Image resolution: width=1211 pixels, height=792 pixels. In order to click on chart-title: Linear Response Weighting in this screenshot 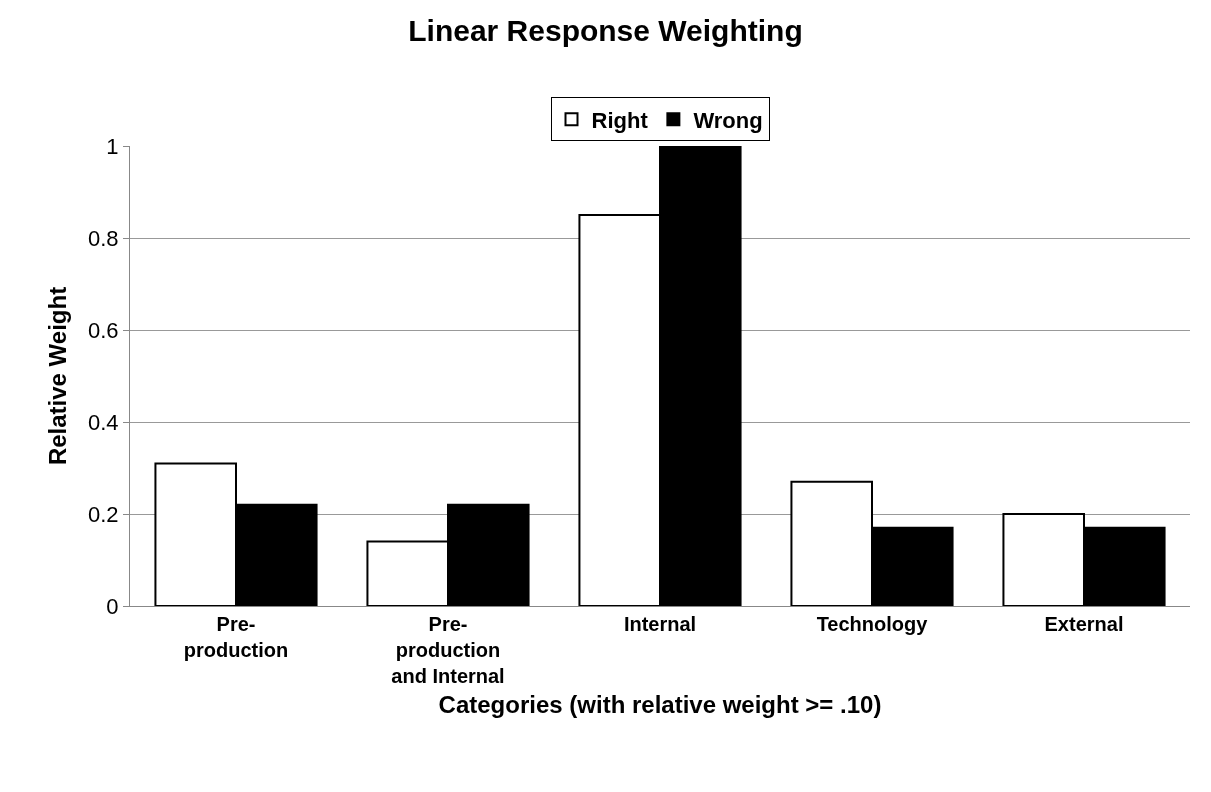, I will do `click(605, 30)`.